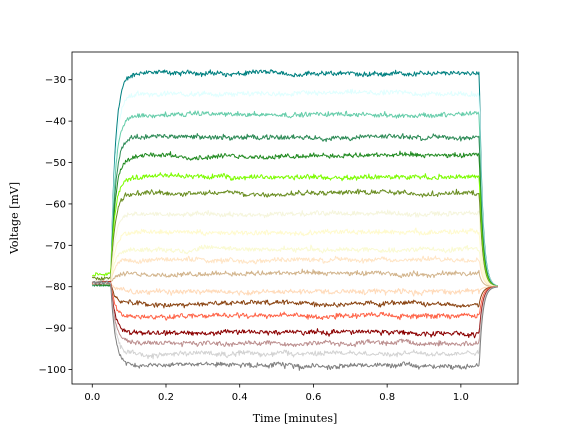  Describe the element at coordinates (14, 218) in the screenshot. I see `y-axis-label: Voltage [mV]` at that location.